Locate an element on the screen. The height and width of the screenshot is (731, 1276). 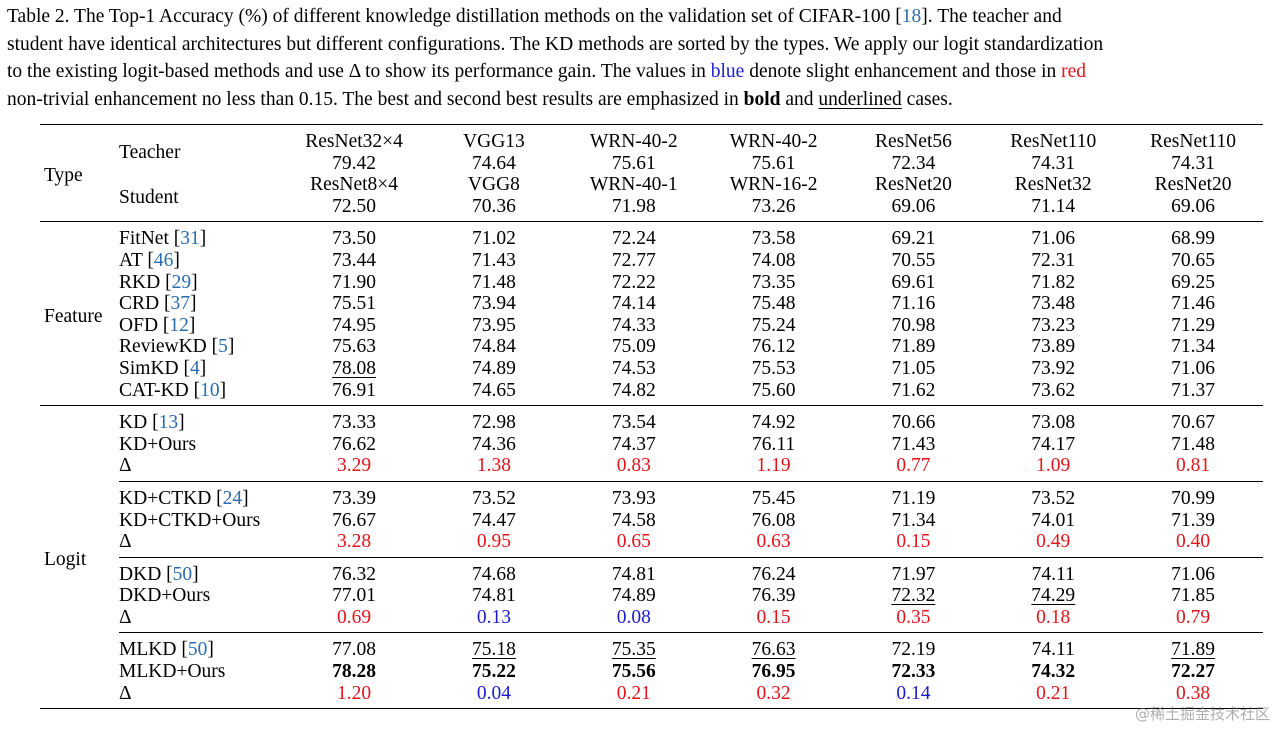
delta-cell: 0.83 is located at coordinates (634, 468).